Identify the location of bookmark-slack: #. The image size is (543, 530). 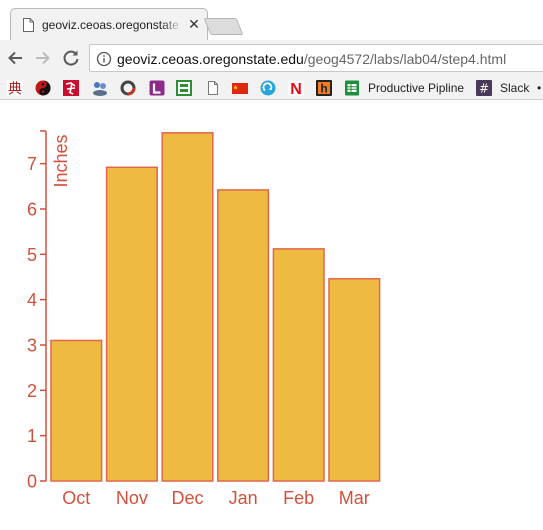
(484, 88).